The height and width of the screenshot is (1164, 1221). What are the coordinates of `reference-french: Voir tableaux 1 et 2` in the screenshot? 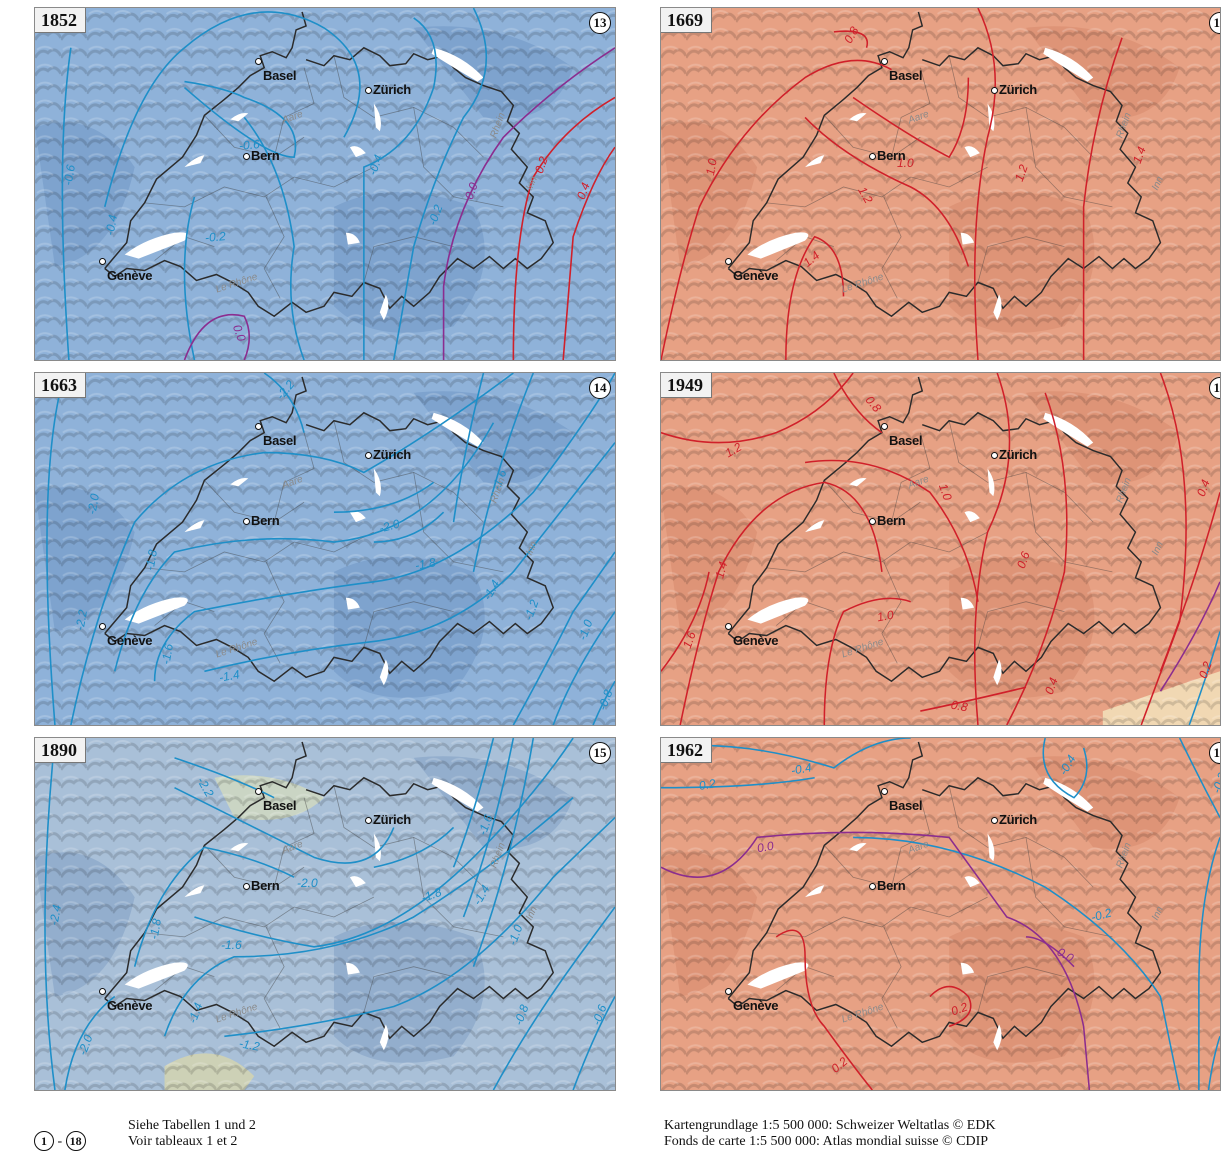 It's located at (183, 1141).